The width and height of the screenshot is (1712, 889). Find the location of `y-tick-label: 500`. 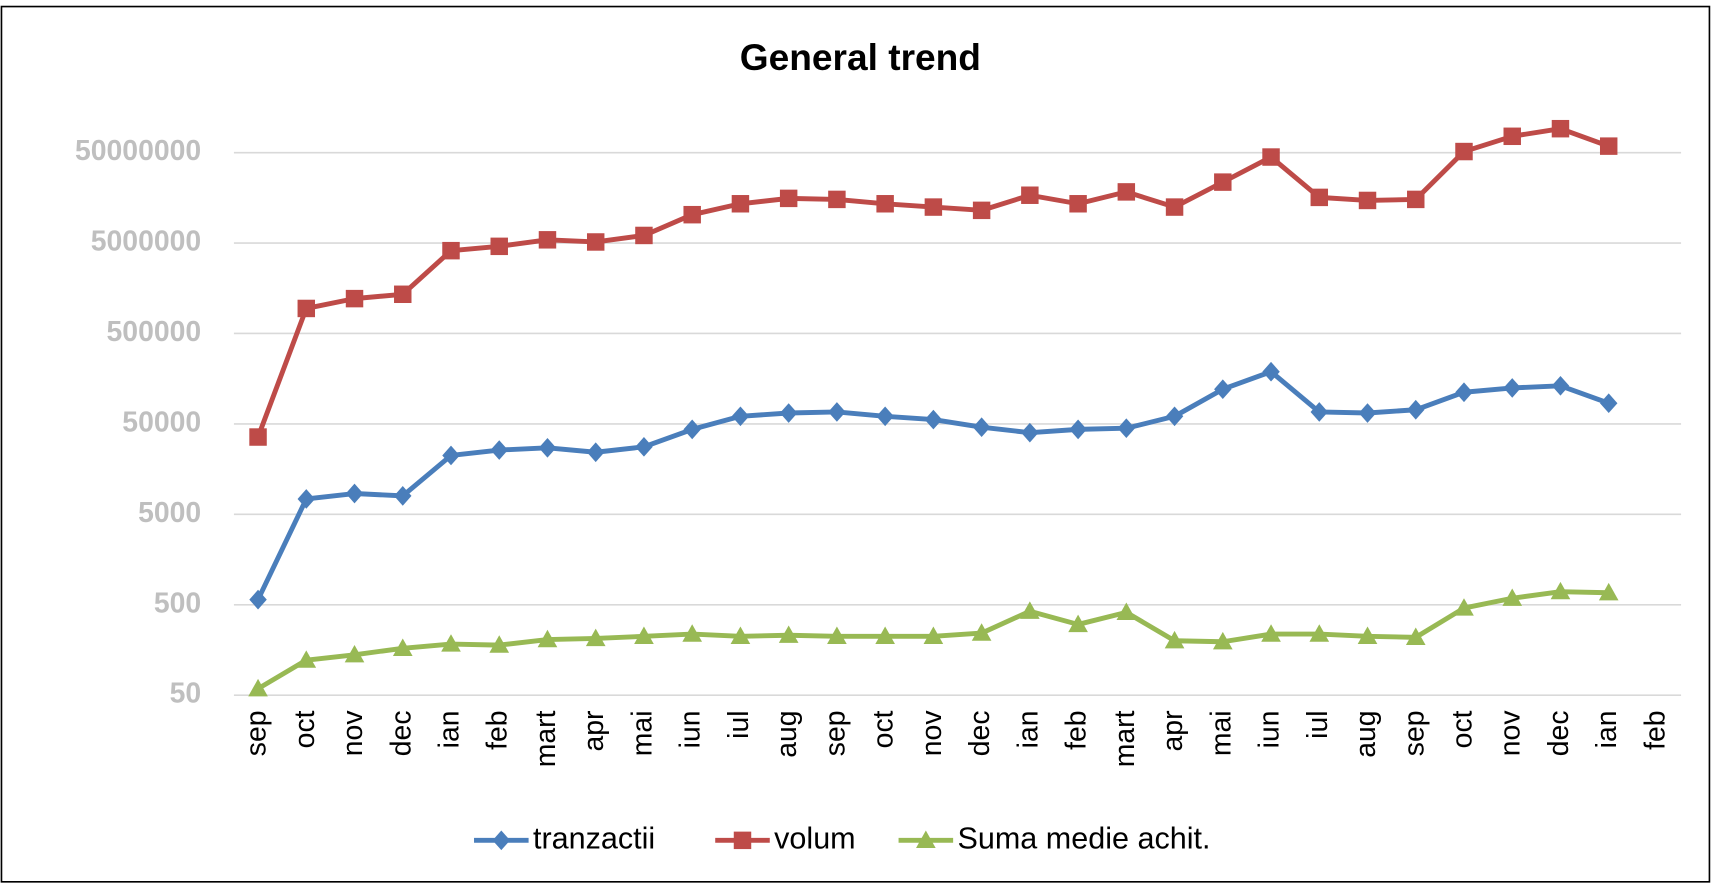

y-tick-label: 500 is located at coordinates (177, 603).